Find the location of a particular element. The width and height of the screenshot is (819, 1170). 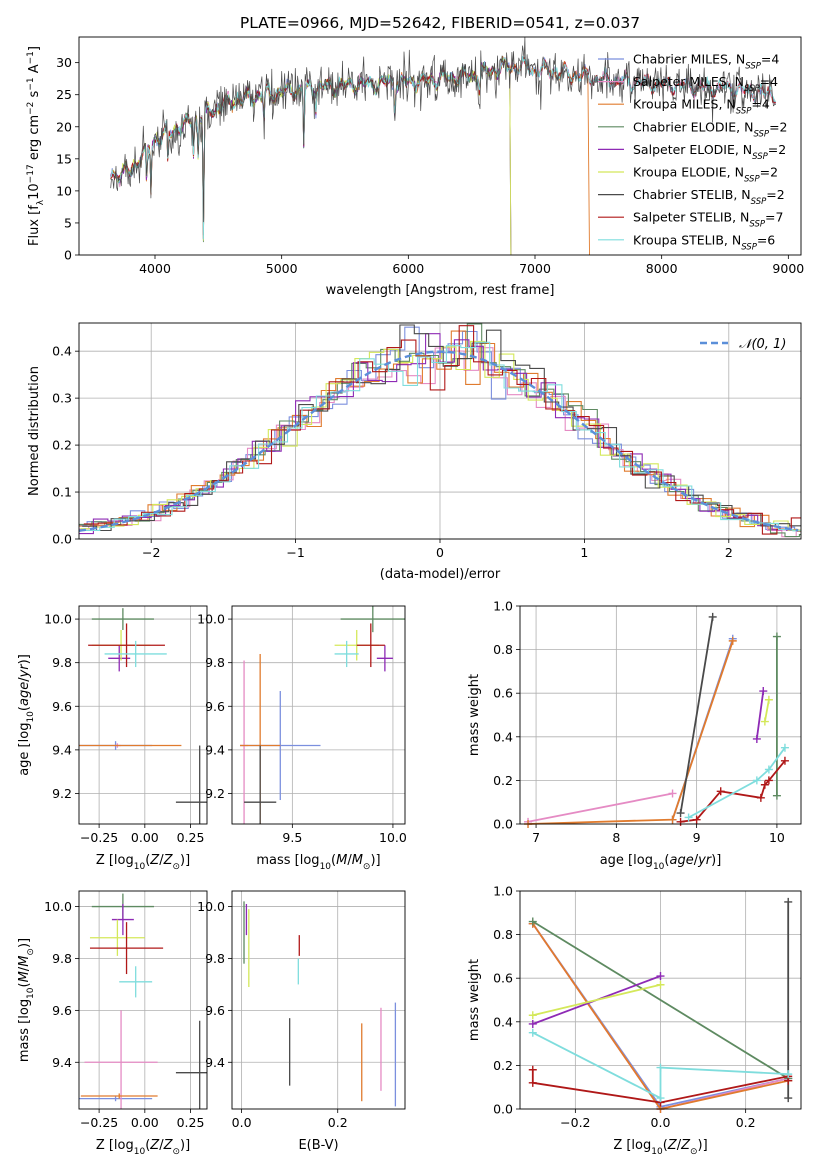

z-vs-age-xlabel: Z [log10(Z/Z⊙)] is located at coordinates (143, 862).